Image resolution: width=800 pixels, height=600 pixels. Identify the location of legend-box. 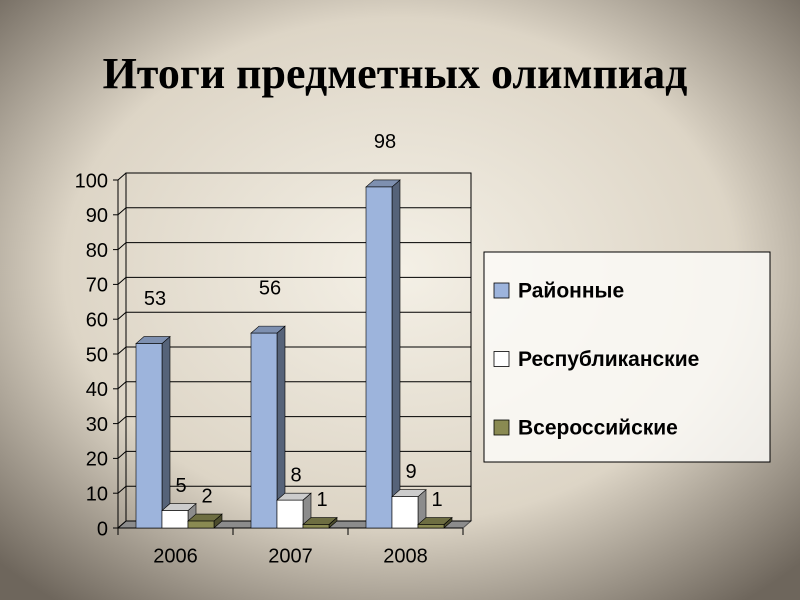
(627, 357).